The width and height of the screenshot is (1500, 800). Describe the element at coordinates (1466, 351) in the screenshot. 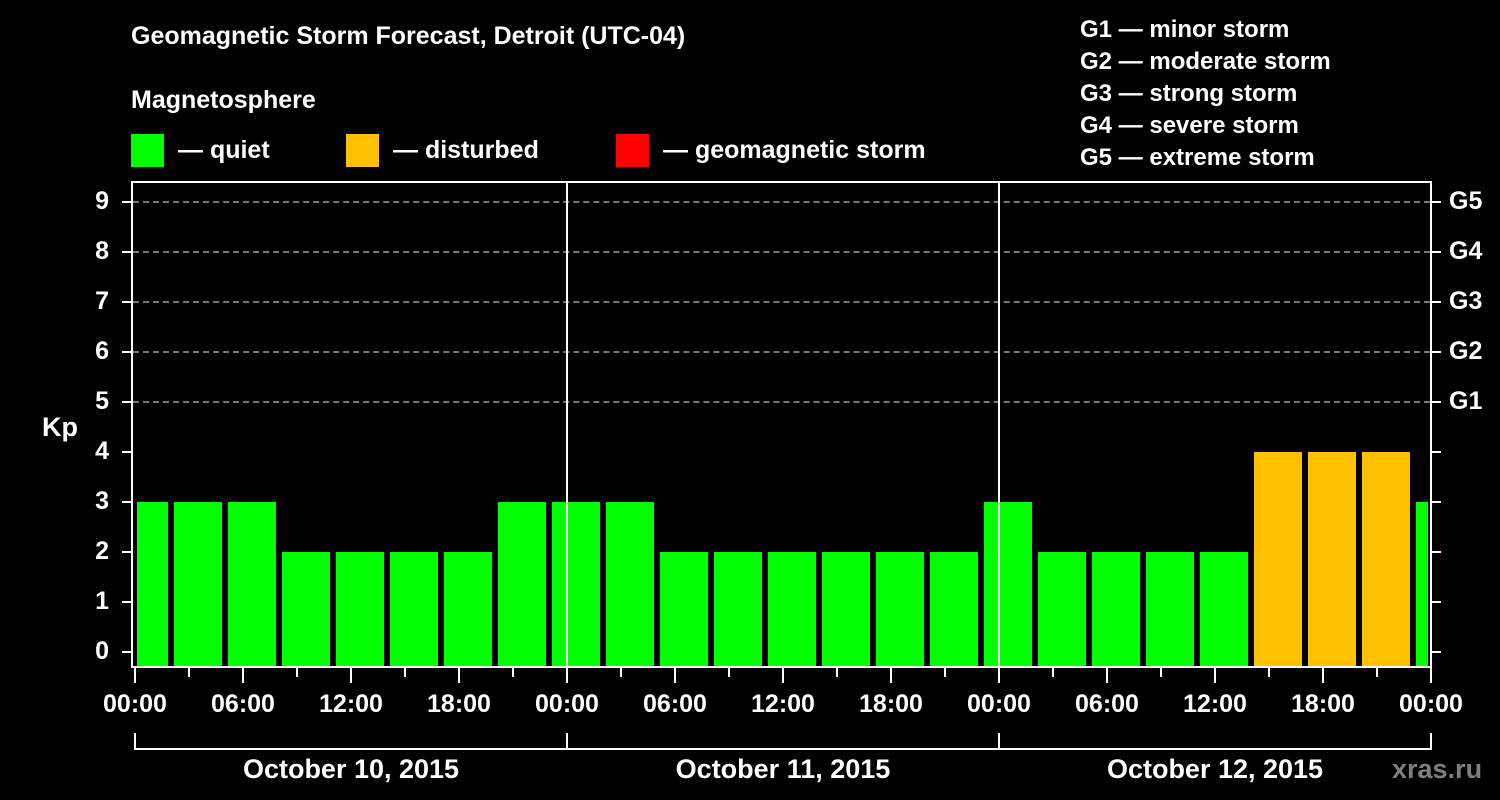

I see `g-scale-label: G2` at that location.